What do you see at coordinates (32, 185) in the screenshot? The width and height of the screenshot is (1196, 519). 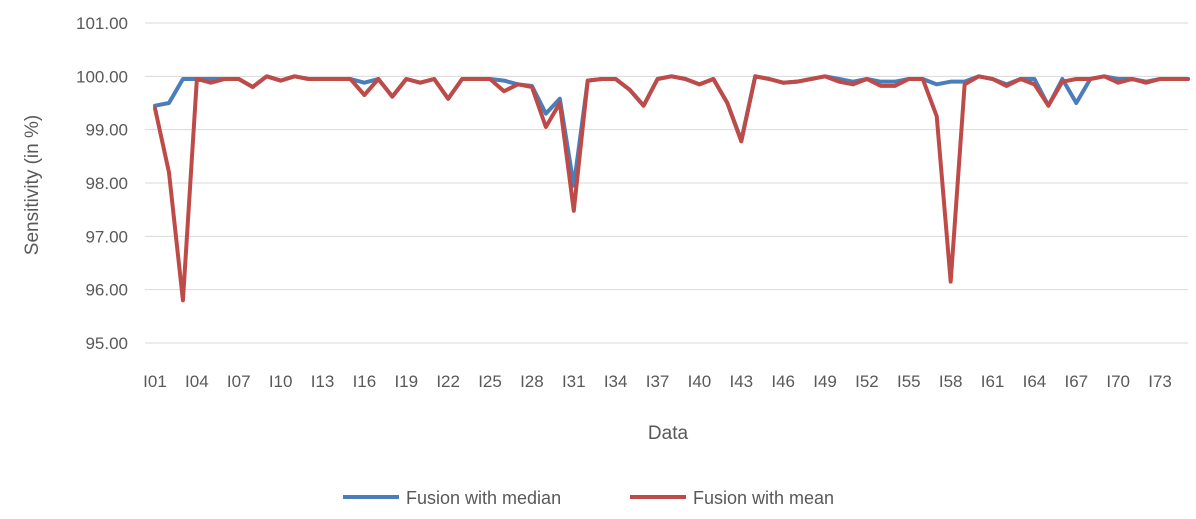 I see `y-axis-title: Sensitivity (in %)` at bounding box center [32, 185].